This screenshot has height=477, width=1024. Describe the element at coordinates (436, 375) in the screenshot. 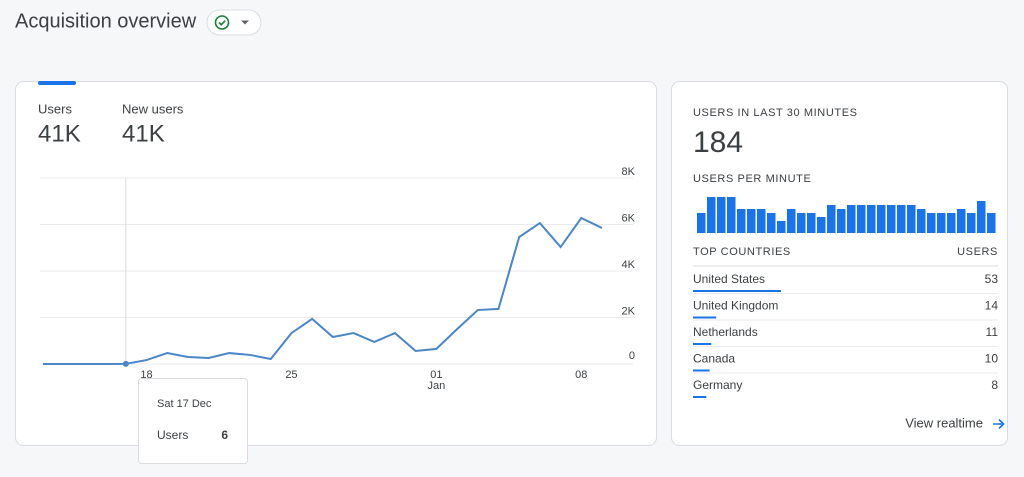

I see `x-tick-label: 01` at that location.